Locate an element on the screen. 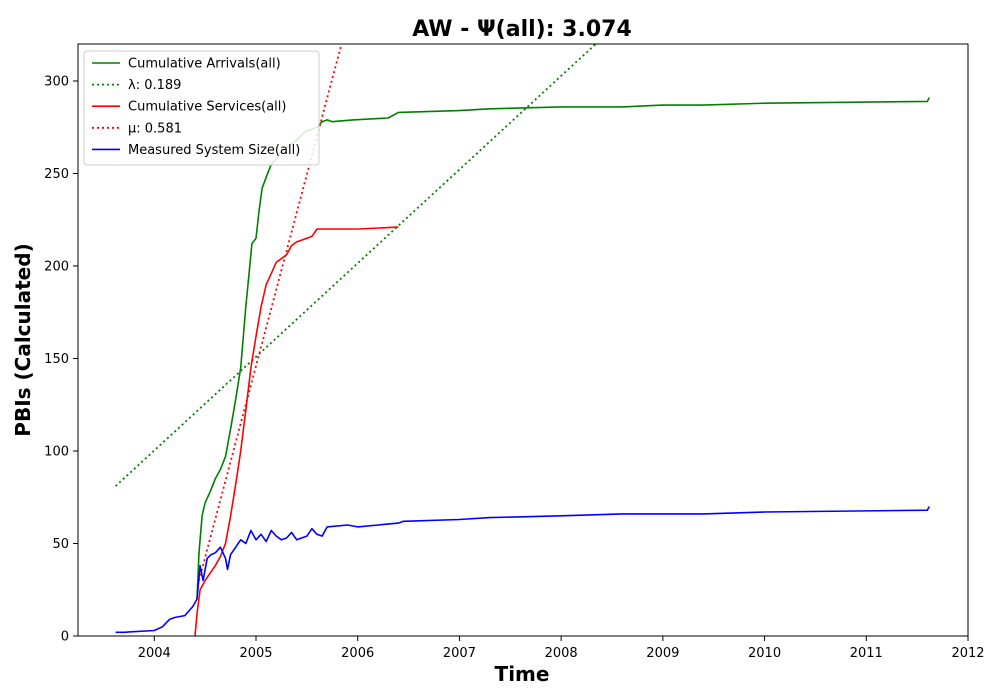 This screenshot has height=700, width=1000. legend-label: μ: 0.581 is located at coordinates (155, 128).